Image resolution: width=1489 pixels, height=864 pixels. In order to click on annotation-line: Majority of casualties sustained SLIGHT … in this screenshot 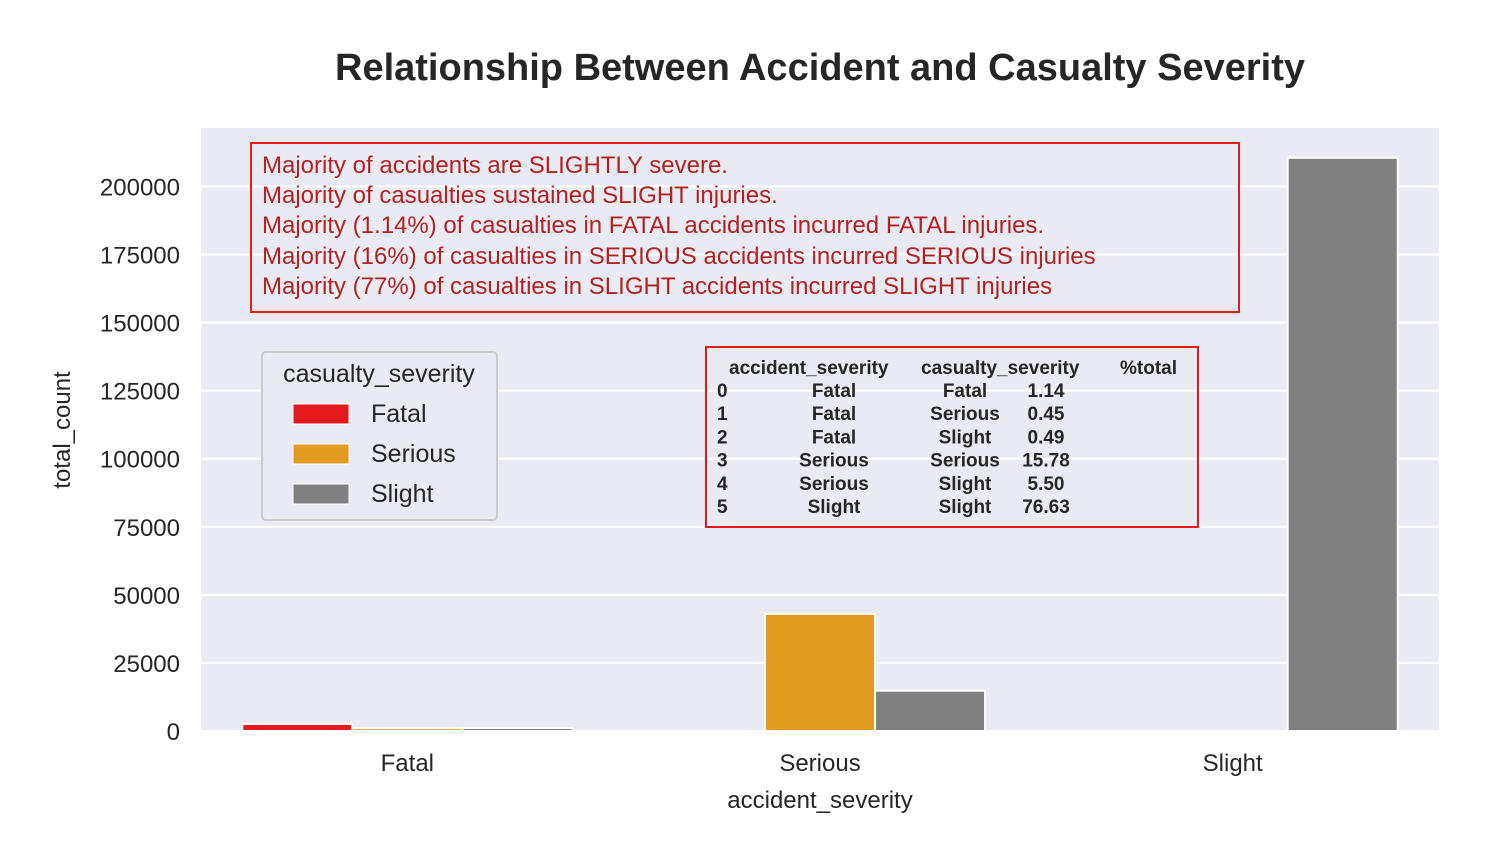, I will do `click(520, 195)`.